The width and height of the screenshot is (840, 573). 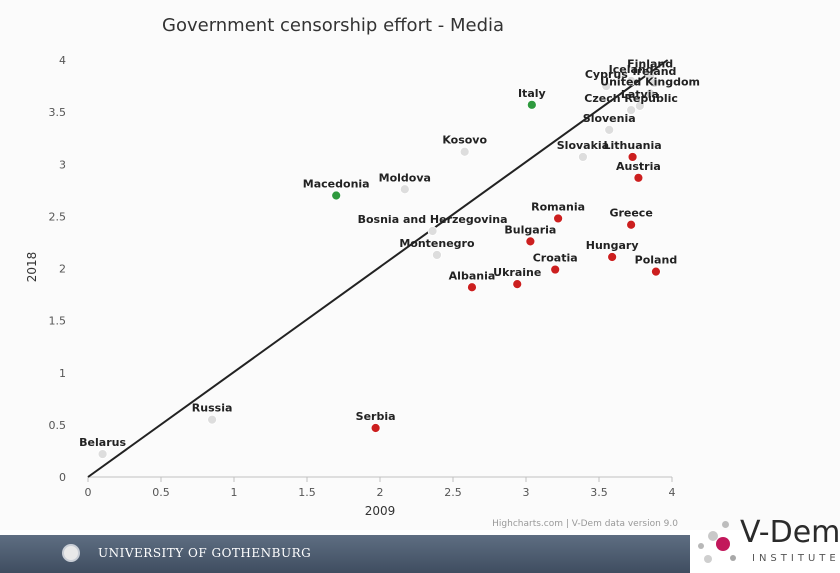 What do you see at coordinates (464, 140) in the screenshot?
I see `point-label: Kosovo` at bounding box center [464, 140].